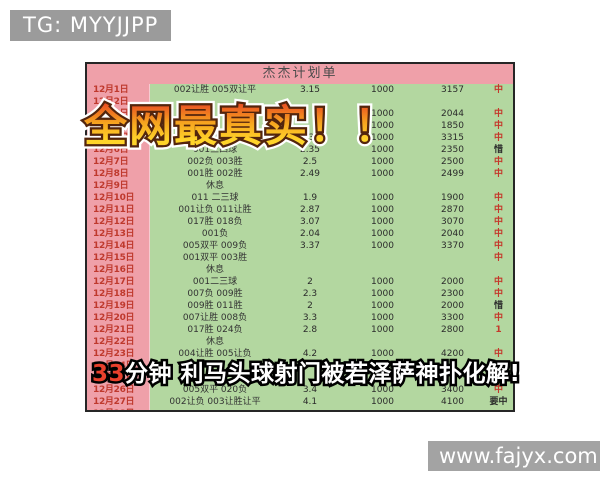 This screenshot has width=600, height=480. I want to click on row-date: 12月9日, so click(118, 186).